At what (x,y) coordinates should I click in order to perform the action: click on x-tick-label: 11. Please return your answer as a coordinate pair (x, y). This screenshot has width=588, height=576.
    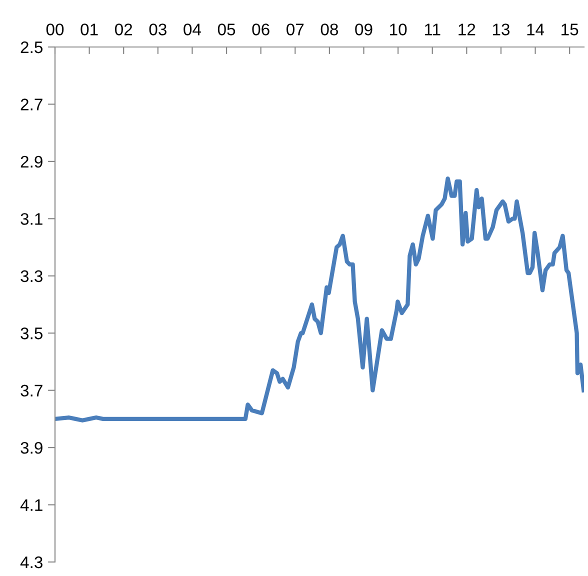
    Looking at the image, I should click on (432, 30).